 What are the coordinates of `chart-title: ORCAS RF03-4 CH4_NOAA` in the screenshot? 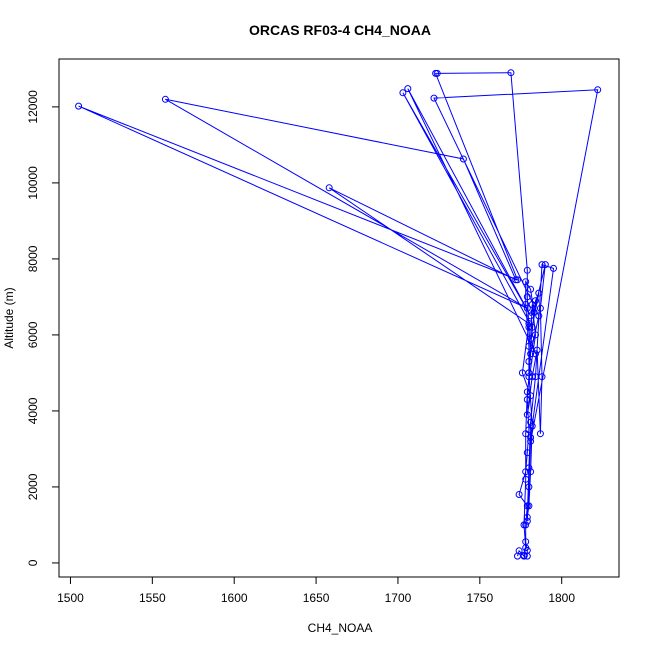 It's located at (340, 30).